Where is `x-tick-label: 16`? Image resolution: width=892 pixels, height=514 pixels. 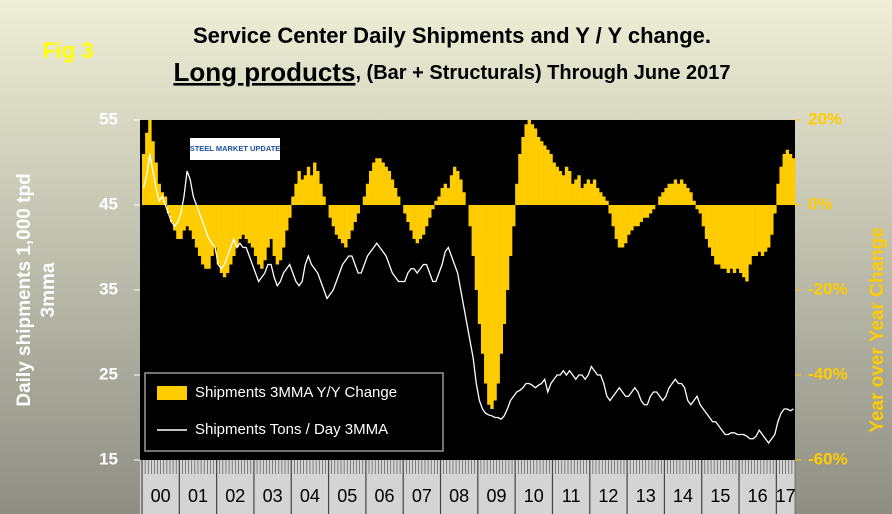 x-tick-label: 16 is located at coordinates (758, 496).